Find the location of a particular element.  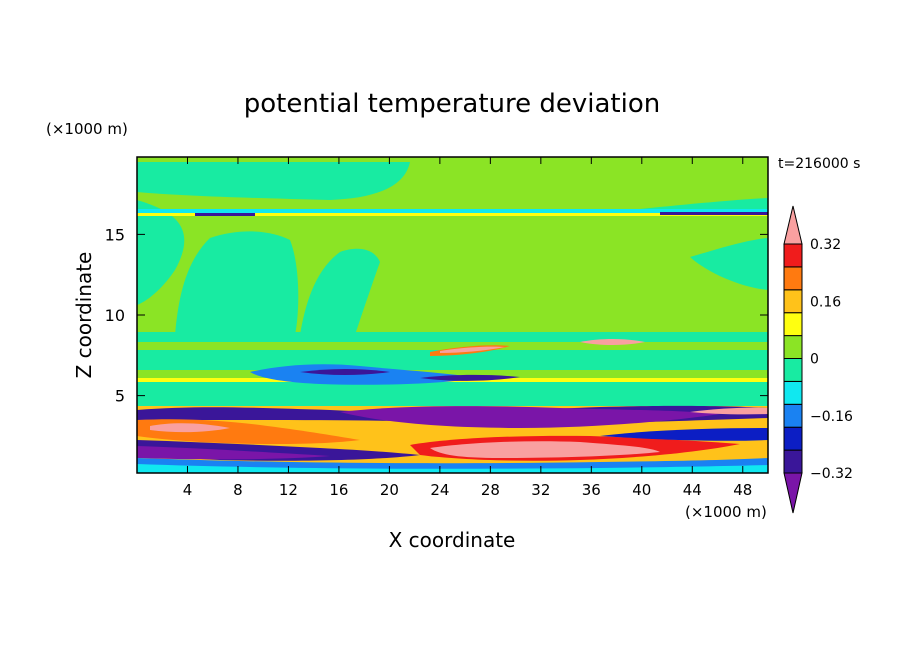

y-tick-label: 15 is located at coordinates (115, 234).